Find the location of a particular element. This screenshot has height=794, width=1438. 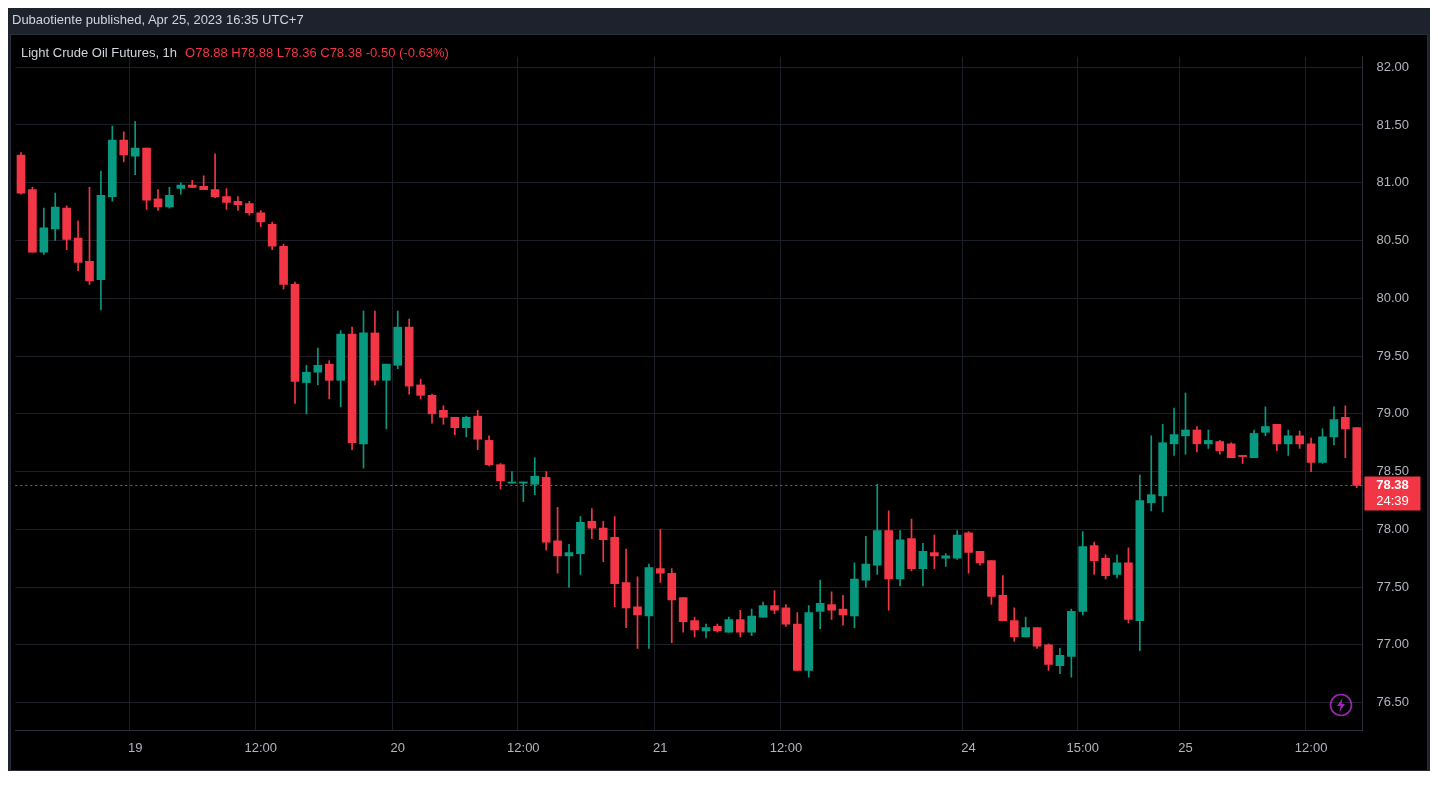

y-tick-label: 79.50 is located at coordinates (1393, 355).